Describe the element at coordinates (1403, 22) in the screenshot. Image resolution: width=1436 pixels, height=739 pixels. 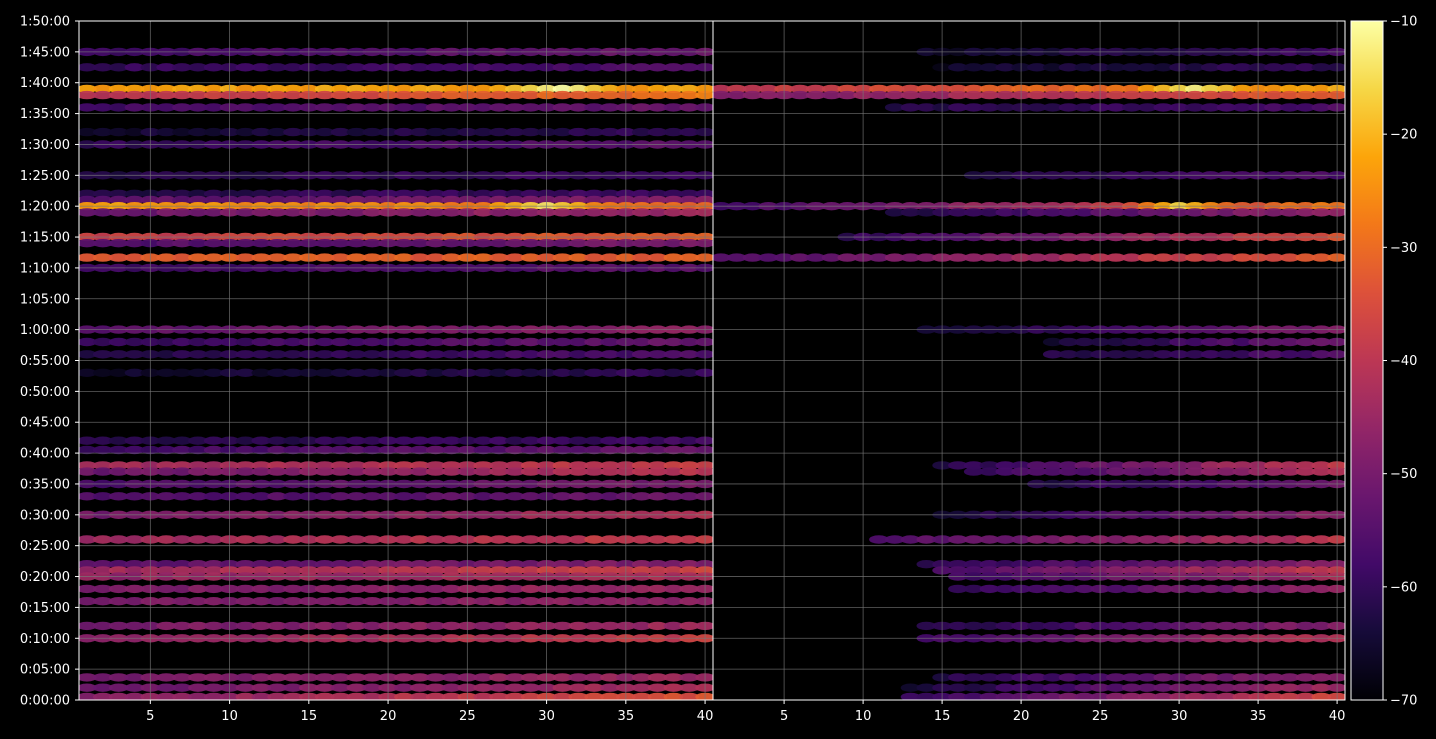
I see `colorbar-tick-label: −10` at that location.